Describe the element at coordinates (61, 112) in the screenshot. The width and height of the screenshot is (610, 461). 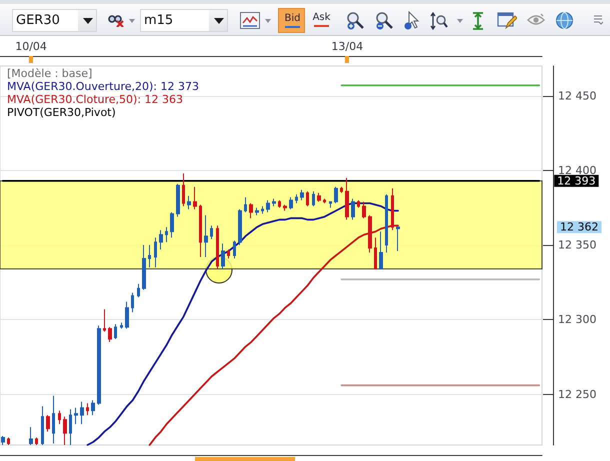
I see `text: PIVOT(GER30,Pivot)` at that location.